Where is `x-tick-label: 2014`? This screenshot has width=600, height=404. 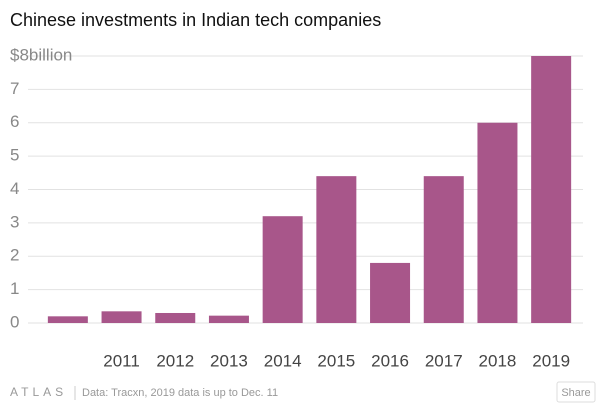
x-tick-label: 2014 is located at coordinates (283, 360).